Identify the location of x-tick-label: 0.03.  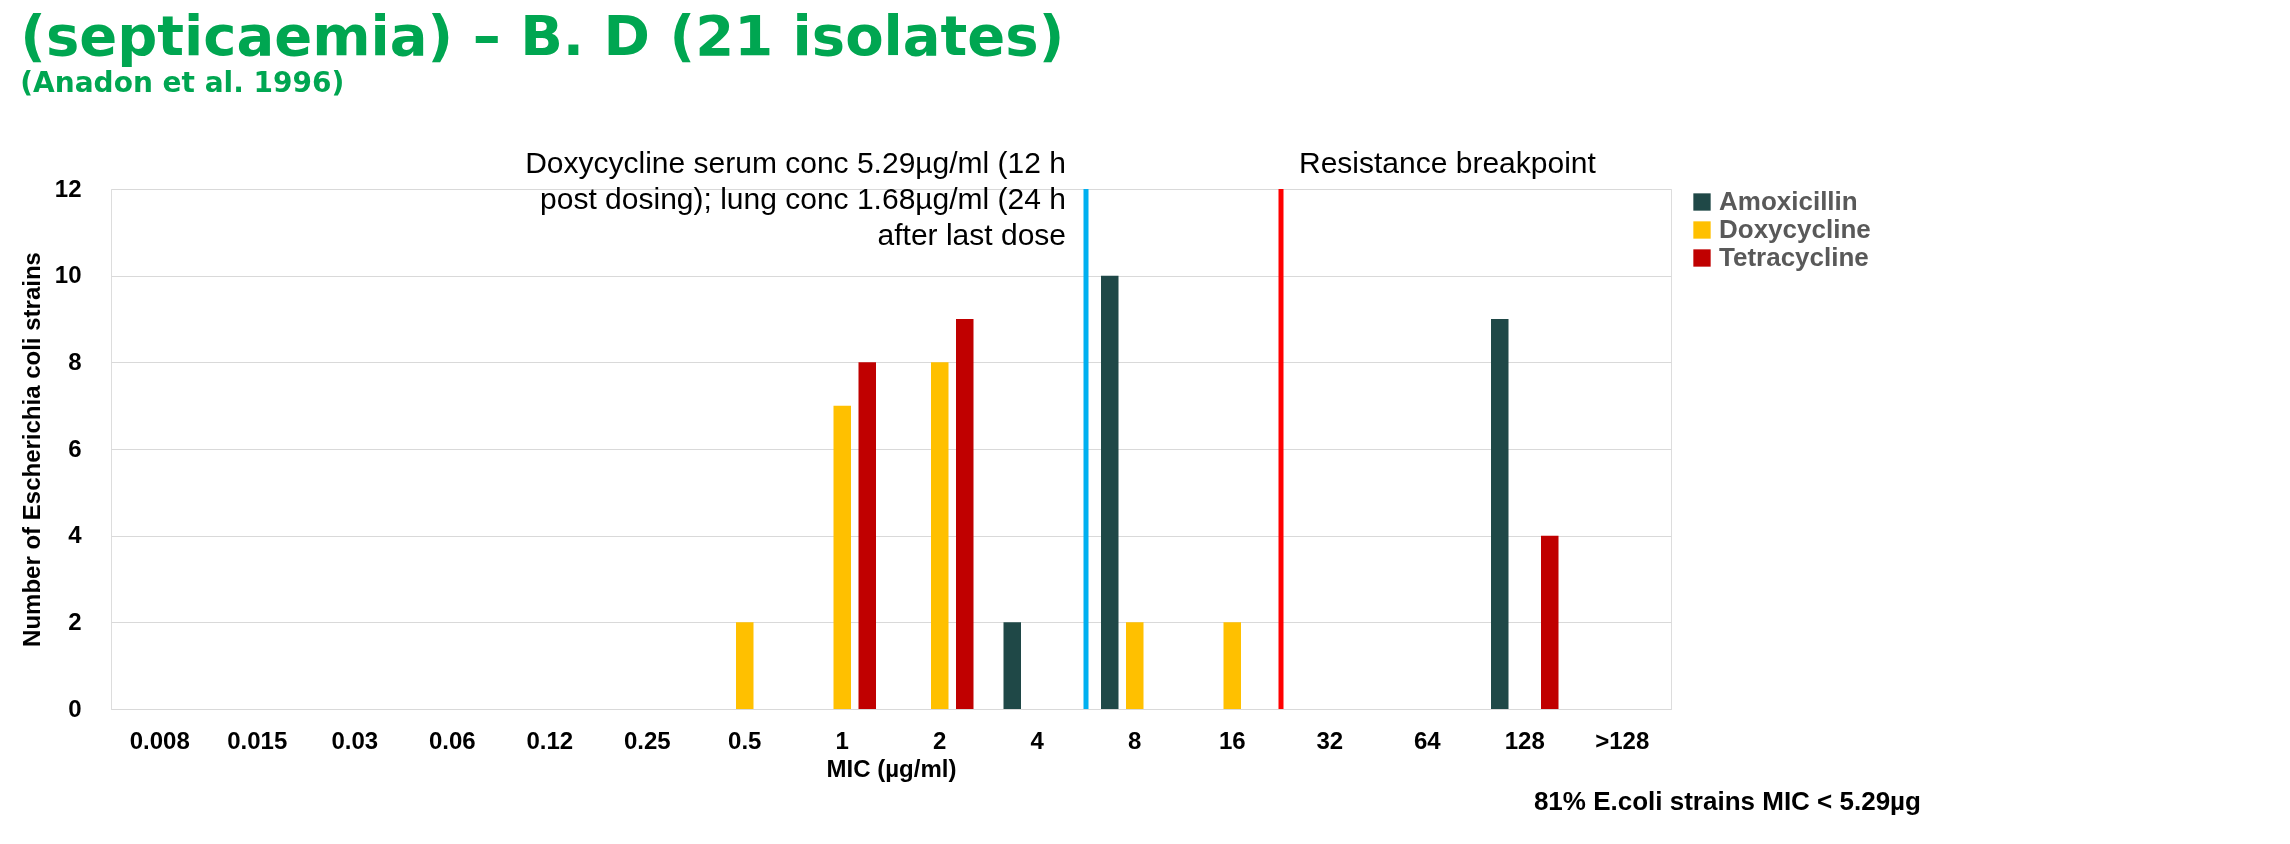
(355, 740).